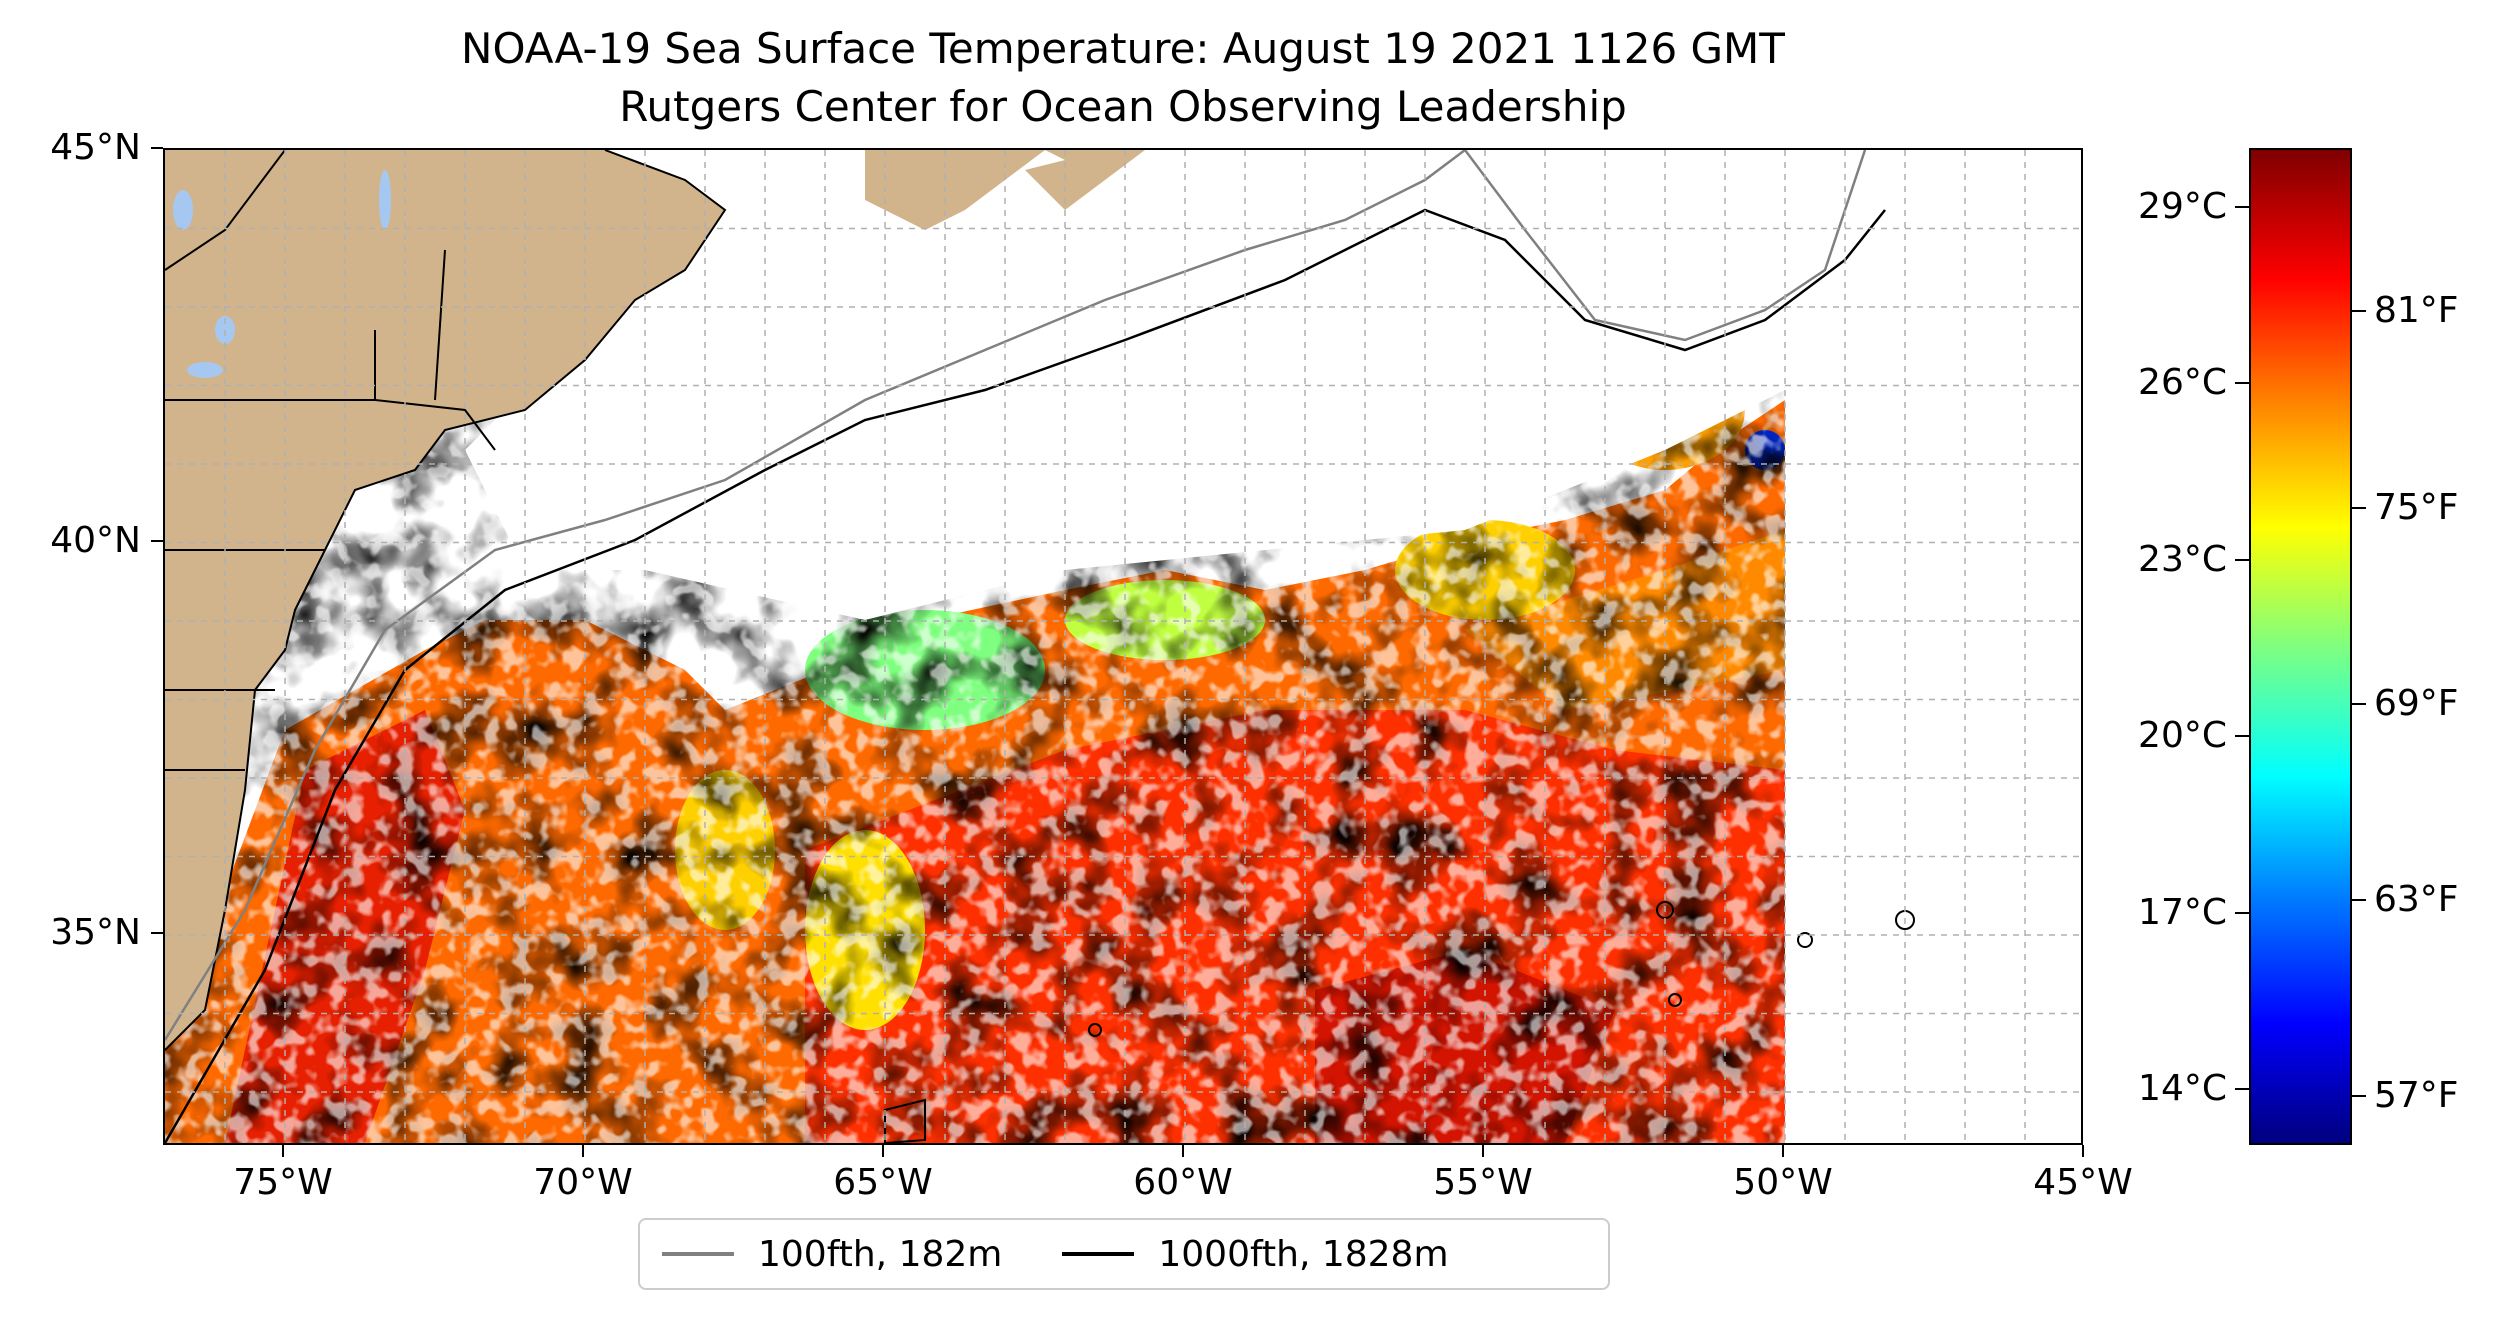 This screenshot has width=2502, height=1318. What do you see at coordinates (2416, 507) in the screenshot?
I see `colorbar-f-label: 75°F` at bounding box center [2416, 507].